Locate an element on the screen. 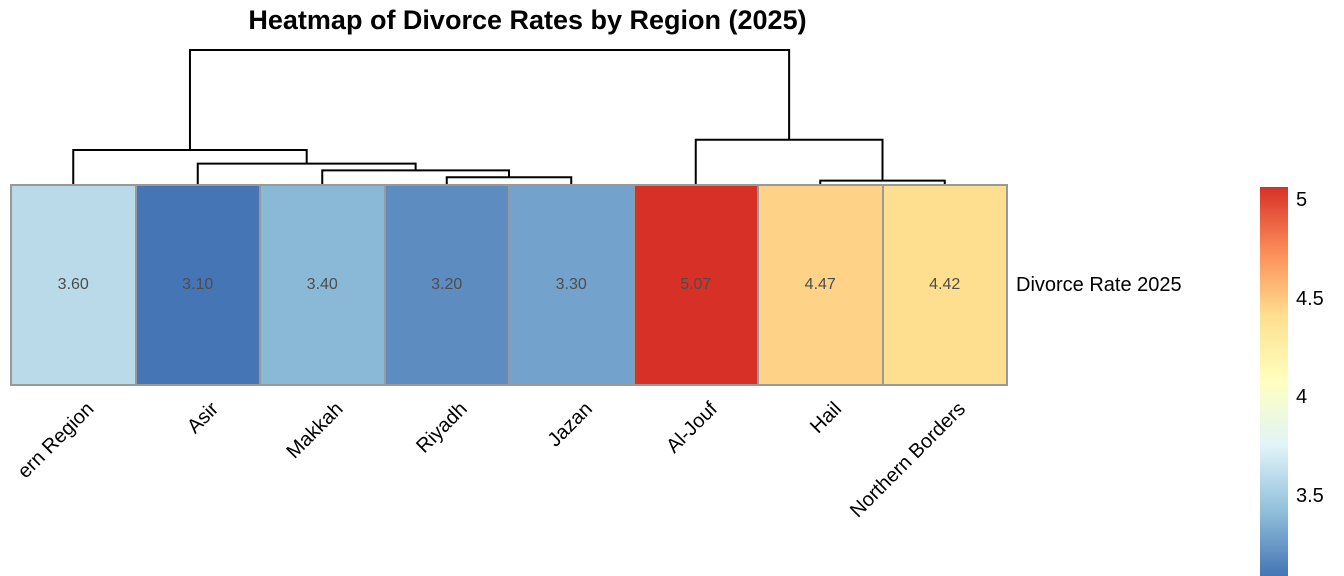 Image resolution: width=1344 pixels, height=576 pixels. colorbar-tick-label: 4.5 is located at coordinates (1310, 298).